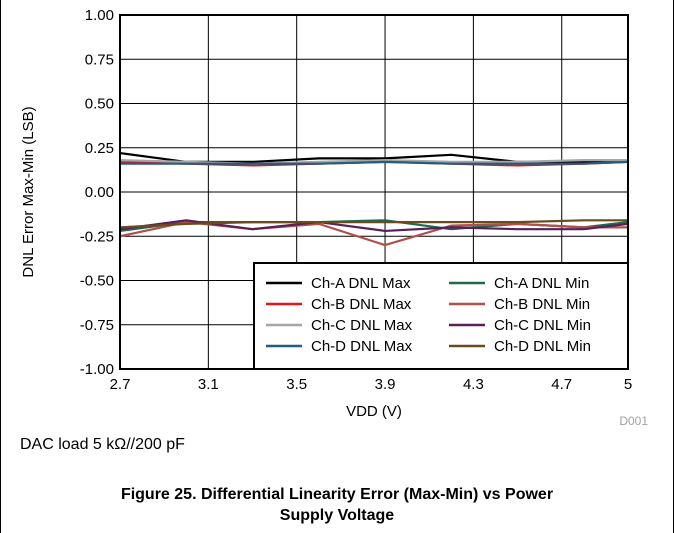  What do you see at coordinates (99, 15) in the screenshot?
I see `y-tick-label: 1.00` at bounding box center [99, 15].